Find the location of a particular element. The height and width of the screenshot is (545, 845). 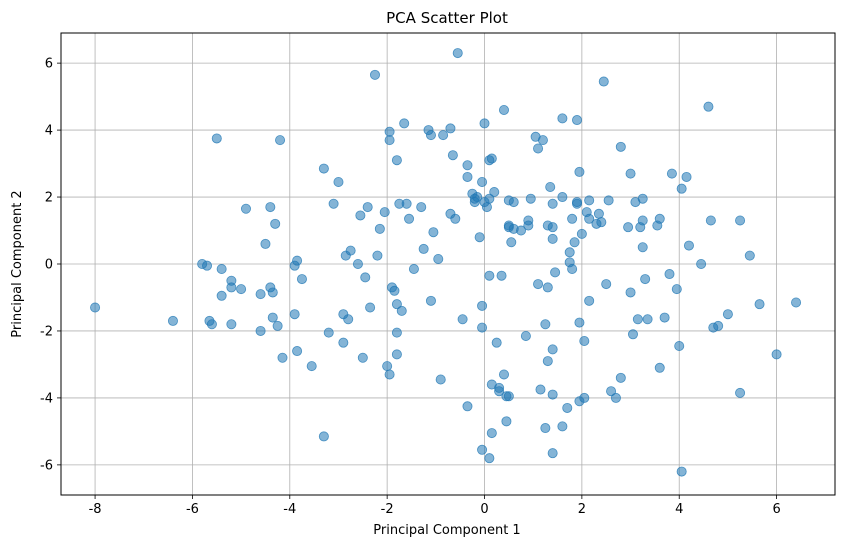

chart-title: PCA Scatter Plot is located at coordinates (447, 18).